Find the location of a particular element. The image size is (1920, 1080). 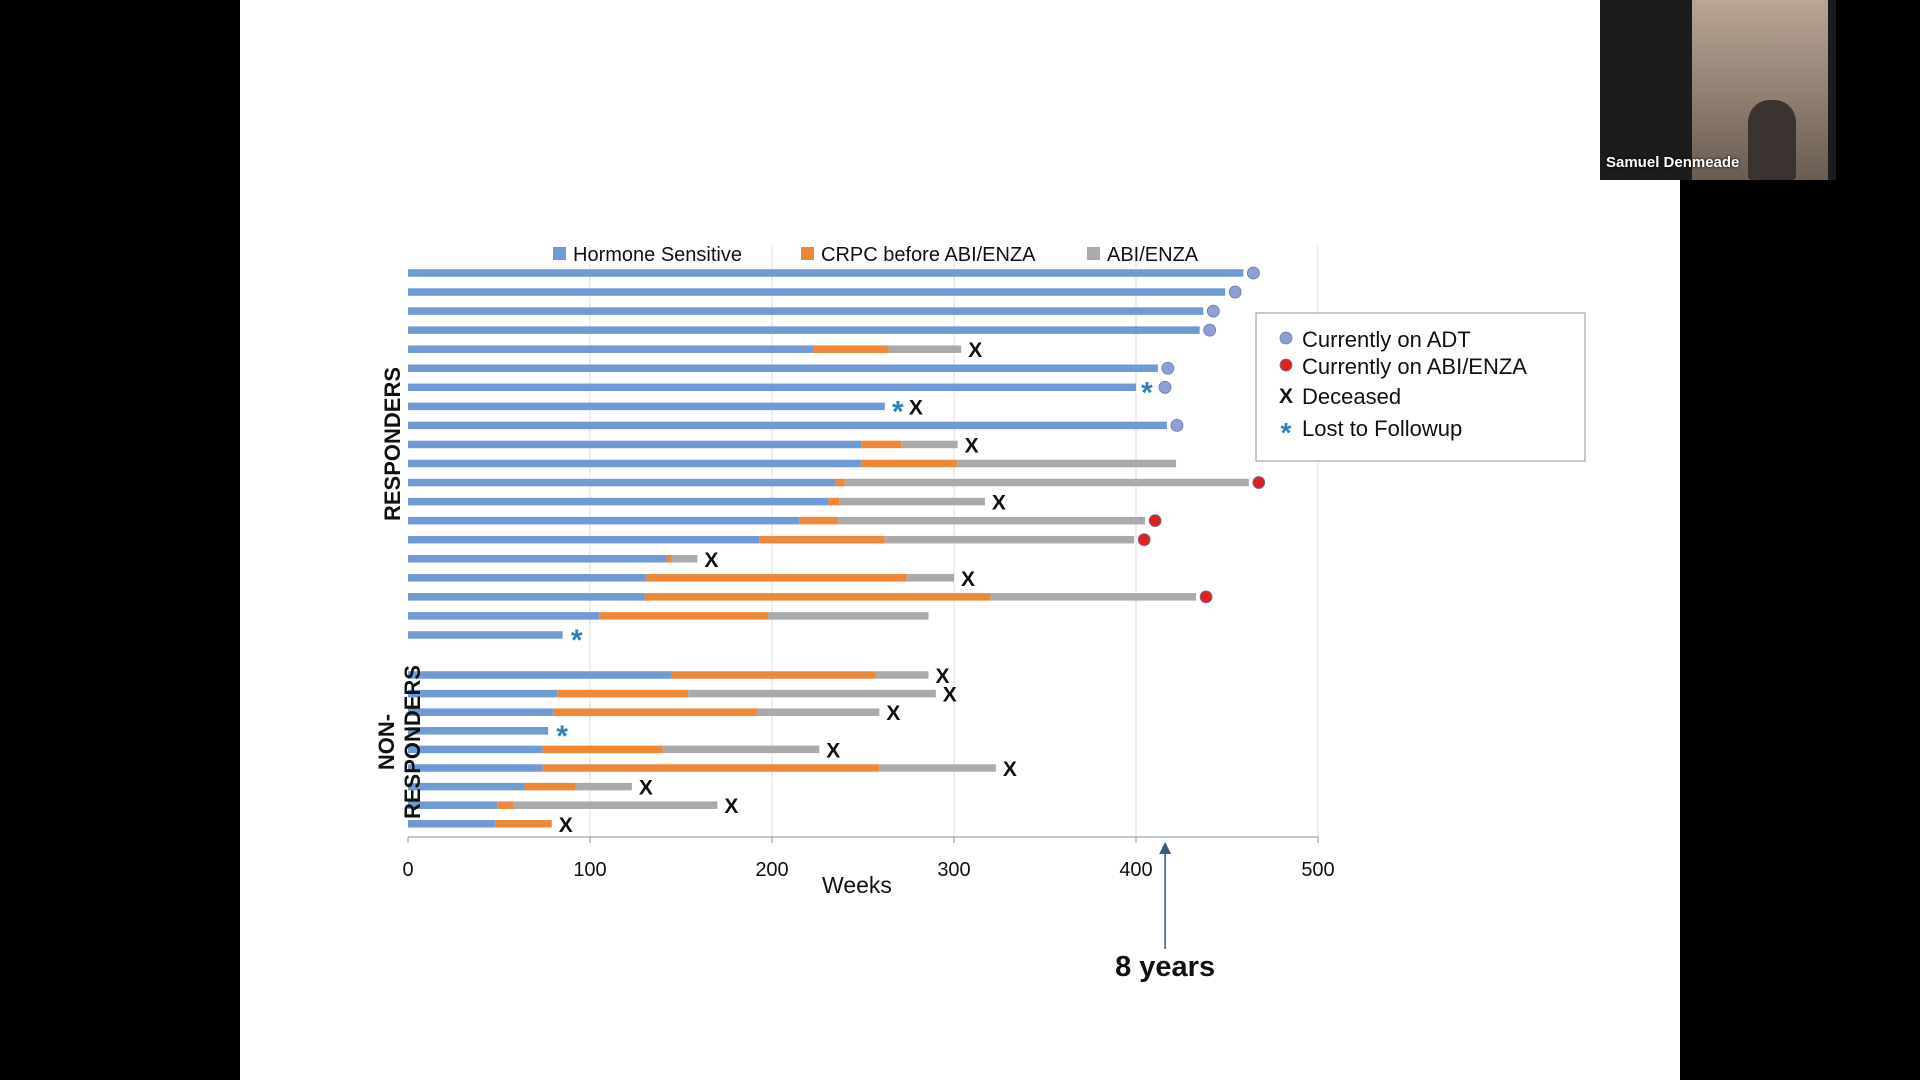

legend-label: Hormone Sensitive is located at coordinates (657, 255).